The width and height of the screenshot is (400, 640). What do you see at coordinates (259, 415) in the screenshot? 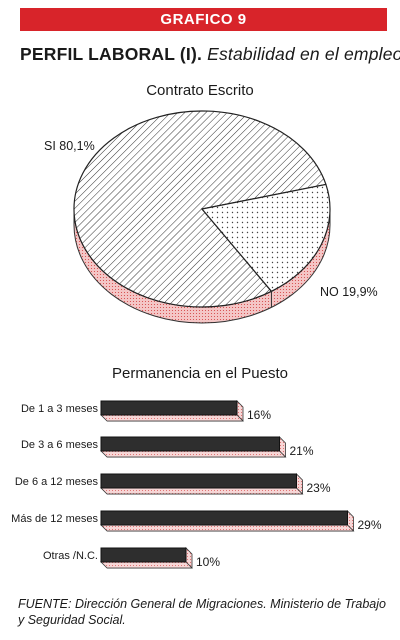
I see `bar-value-label: 16%` at bounding box center [259, 415].